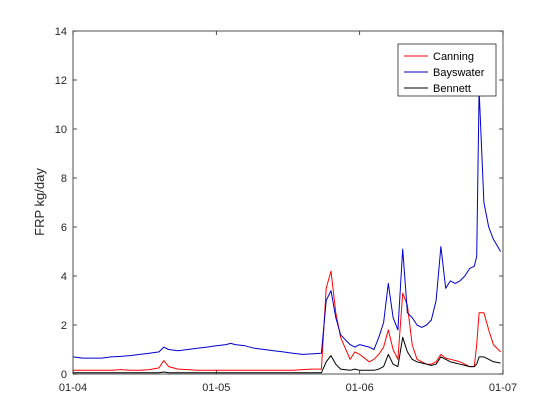 The width and height of the screenshot is (560, 420). I want to click on legend: Canning Bayswater Bennett, so click(447, 70).